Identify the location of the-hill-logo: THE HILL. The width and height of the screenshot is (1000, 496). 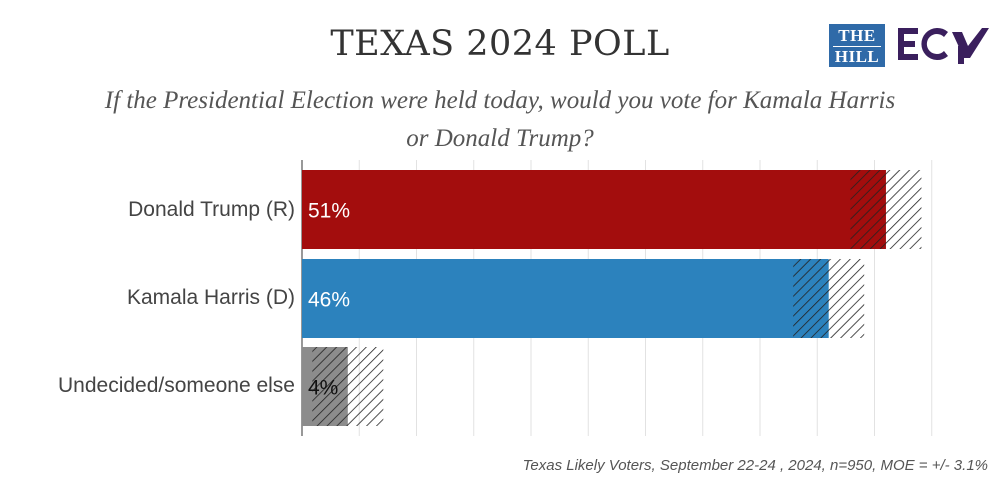
(857, 45).